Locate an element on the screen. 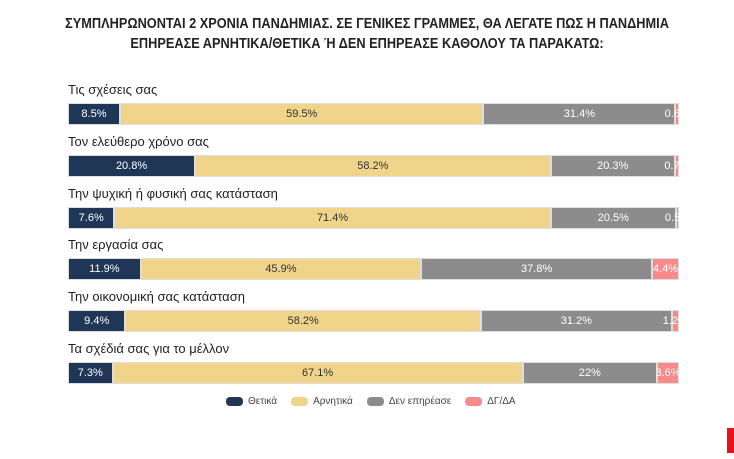  bar-segment: 20.5% is located at coordinates (613, 217).